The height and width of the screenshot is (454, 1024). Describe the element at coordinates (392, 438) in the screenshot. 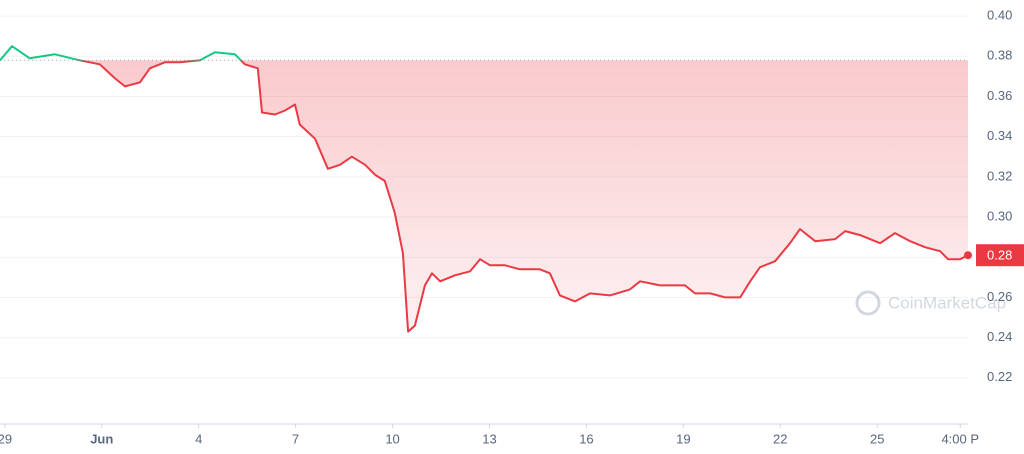

I see `x-tick-label: 10` at that location.